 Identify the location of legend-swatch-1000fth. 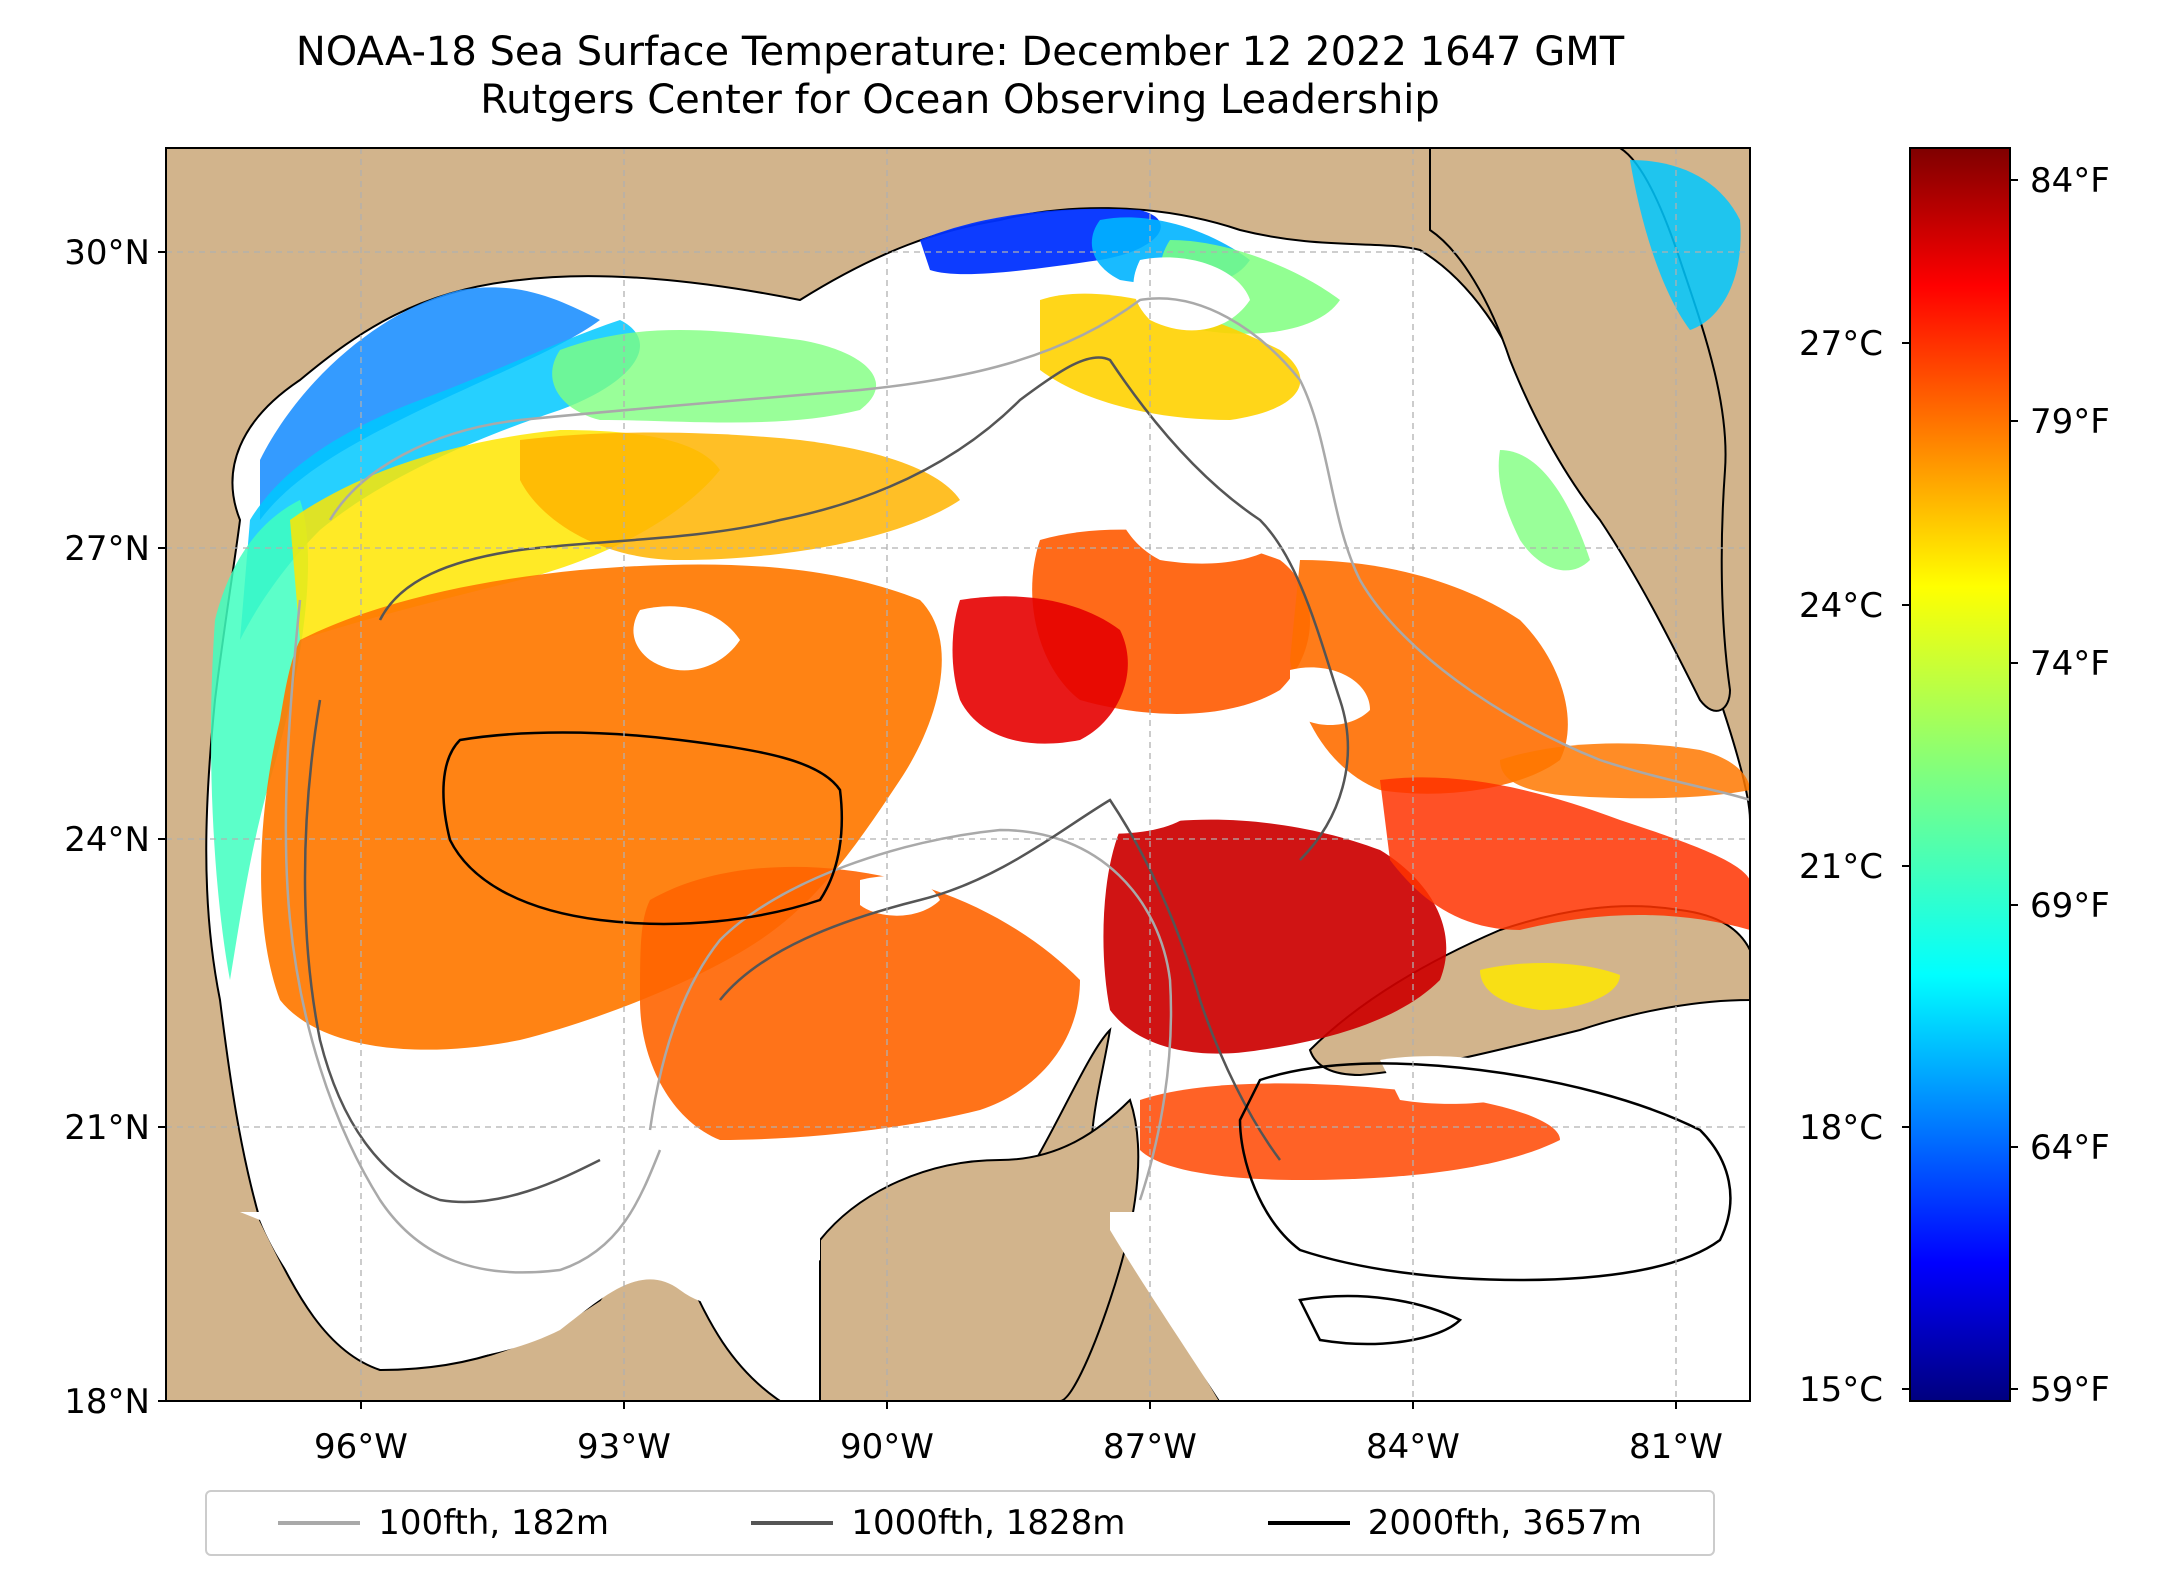
(792, 1523).